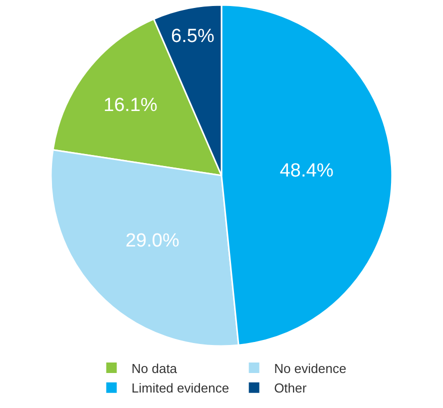 Image resolution: width=443 pixels, height=408 pixels. Describe the element at coordinates (155, 368) in the screenshot. I see `legend-label: No data` at that location.